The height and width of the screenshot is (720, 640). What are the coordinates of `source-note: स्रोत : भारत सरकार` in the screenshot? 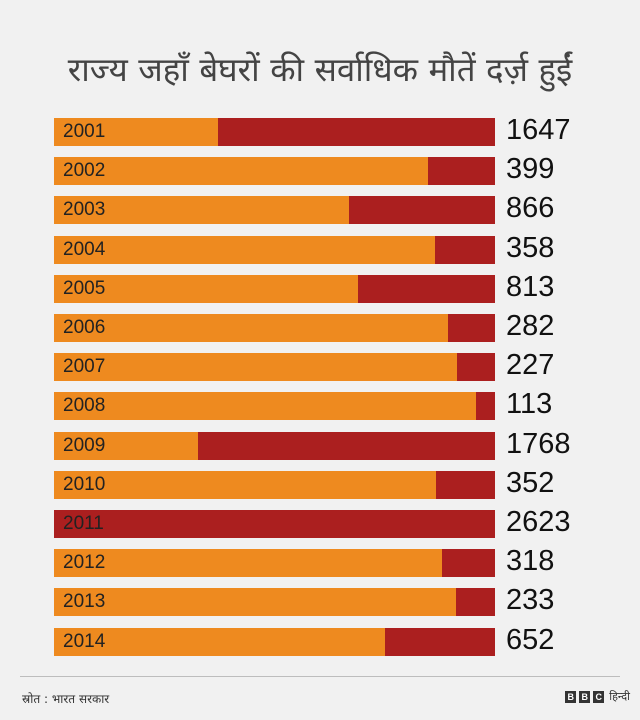 It's located at (66, 699).